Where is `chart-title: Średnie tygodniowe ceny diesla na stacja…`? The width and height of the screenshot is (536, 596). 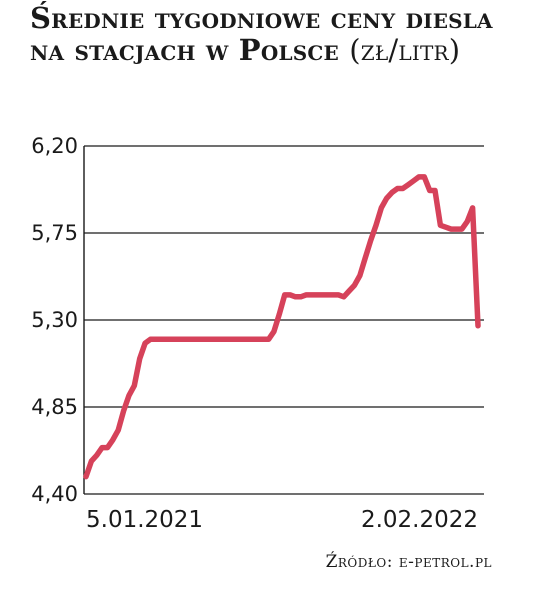 chart-title: Średnie tygodniowe ceny diesla na stacja… is located at coordinates (280, 34).